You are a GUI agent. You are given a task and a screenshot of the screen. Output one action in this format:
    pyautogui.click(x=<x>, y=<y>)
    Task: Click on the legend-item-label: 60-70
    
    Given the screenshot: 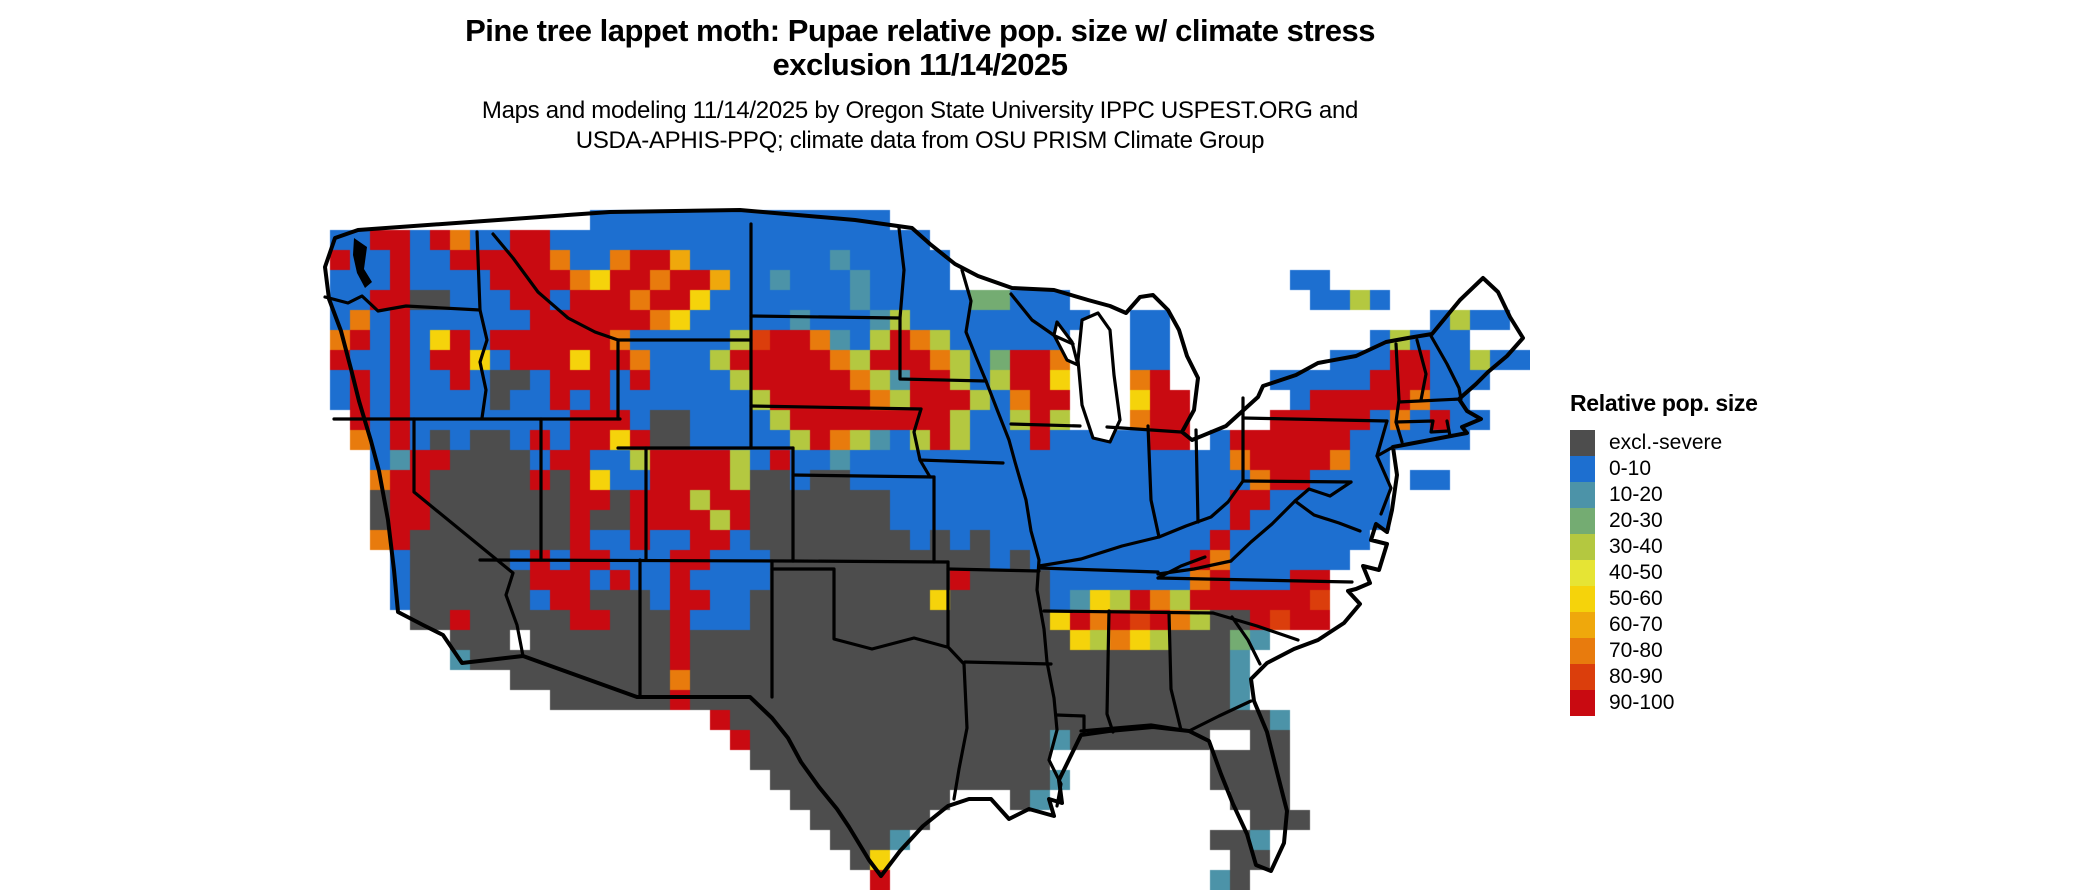 What is the action you would take?
    pyautogui.click(x=1636, y=624)
    